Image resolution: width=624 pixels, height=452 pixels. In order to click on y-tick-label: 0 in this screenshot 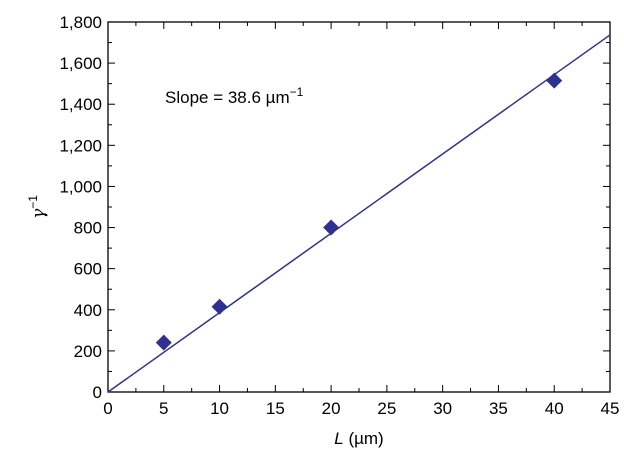, I will do `click(97, 392)`.